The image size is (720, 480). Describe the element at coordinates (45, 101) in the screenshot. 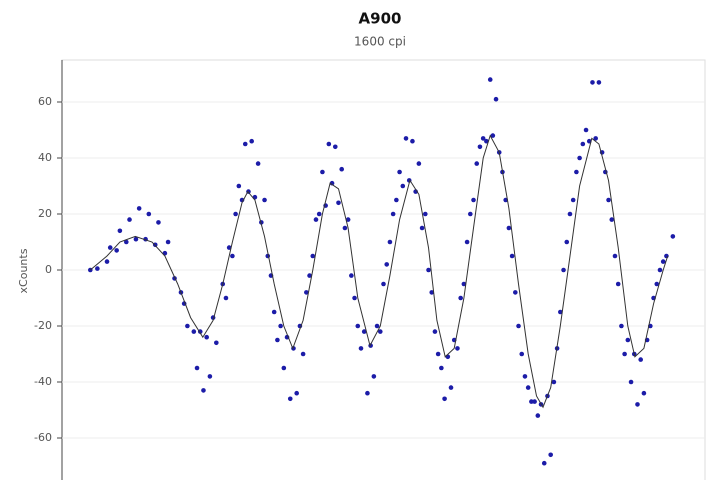

I see `y-tick-label: 60` at that location.